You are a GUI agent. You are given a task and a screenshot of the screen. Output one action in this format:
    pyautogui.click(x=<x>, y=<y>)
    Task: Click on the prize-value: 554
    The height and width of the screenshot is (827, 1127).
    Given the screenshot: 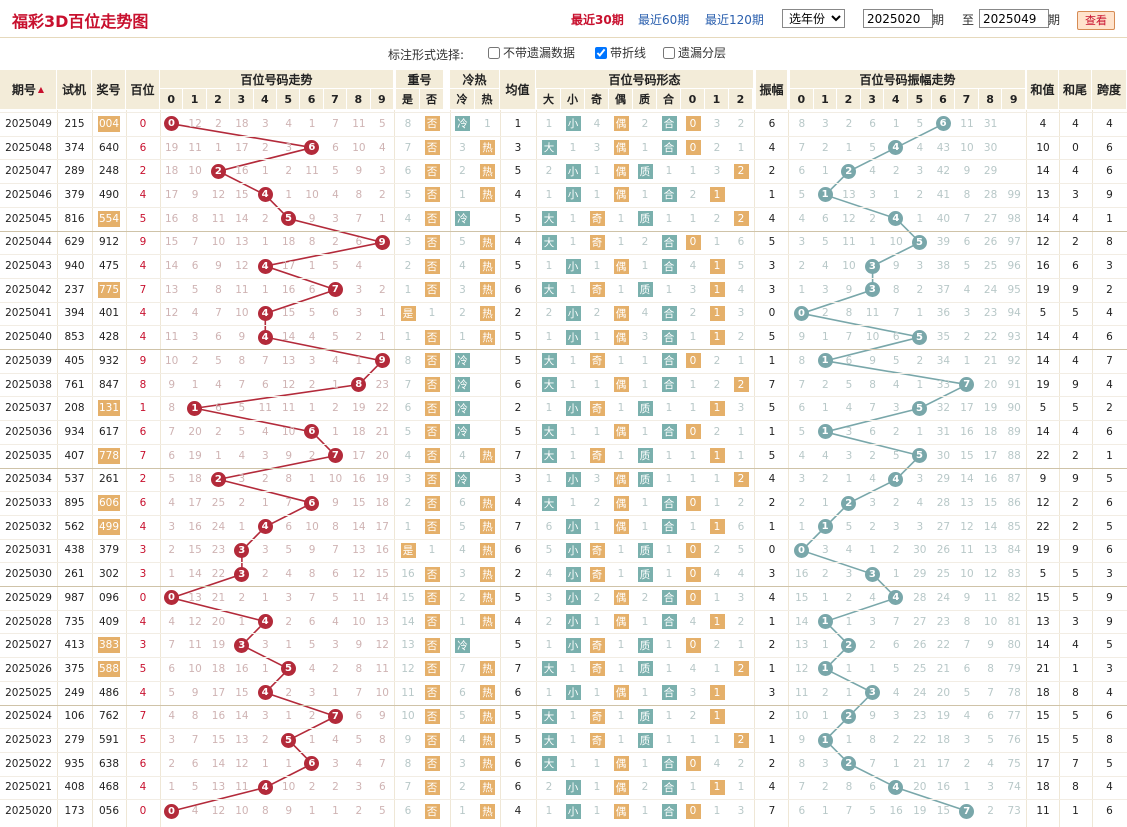 What is the action you would take?
    pyautogui.click(x=109, y=218)
    